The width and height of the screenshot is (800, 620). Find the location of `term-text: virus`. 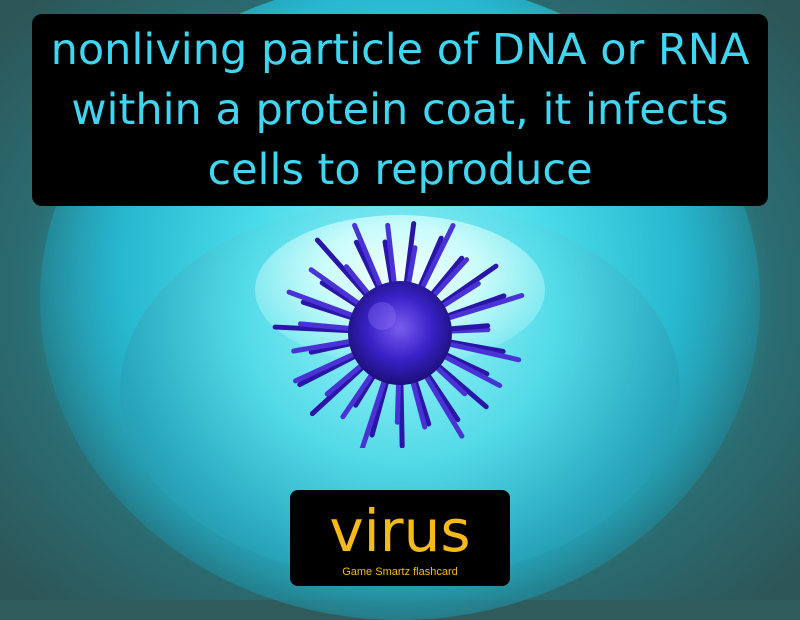

term-text: virus is located at coordinates (400, 531).